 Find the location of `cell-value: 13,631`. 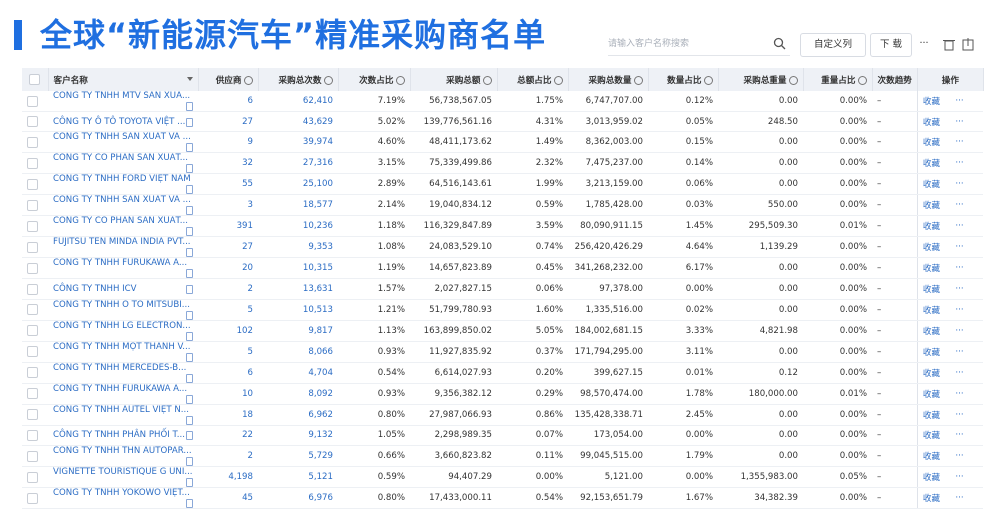

cell-value: 13,631 is located at coordinates (317, 289).